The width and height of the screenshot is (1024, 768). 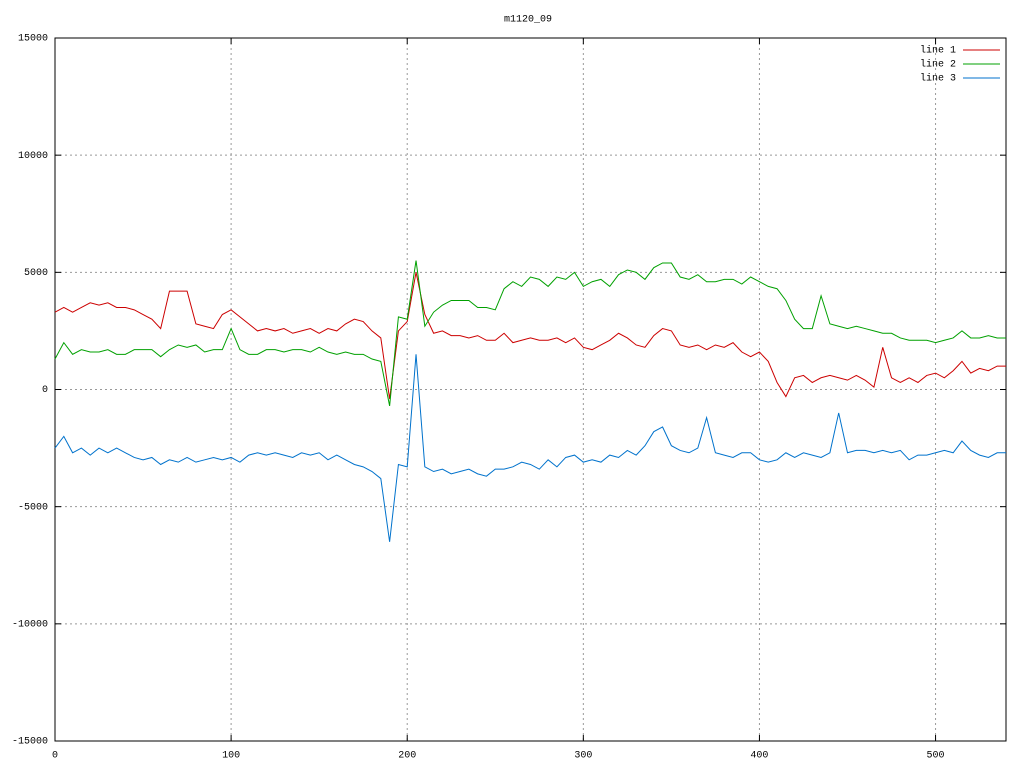 What do you see at coordinates (36, 273) in the screenshot?
I see `y-tick-label: 5000` at bounding box center [36, 273].